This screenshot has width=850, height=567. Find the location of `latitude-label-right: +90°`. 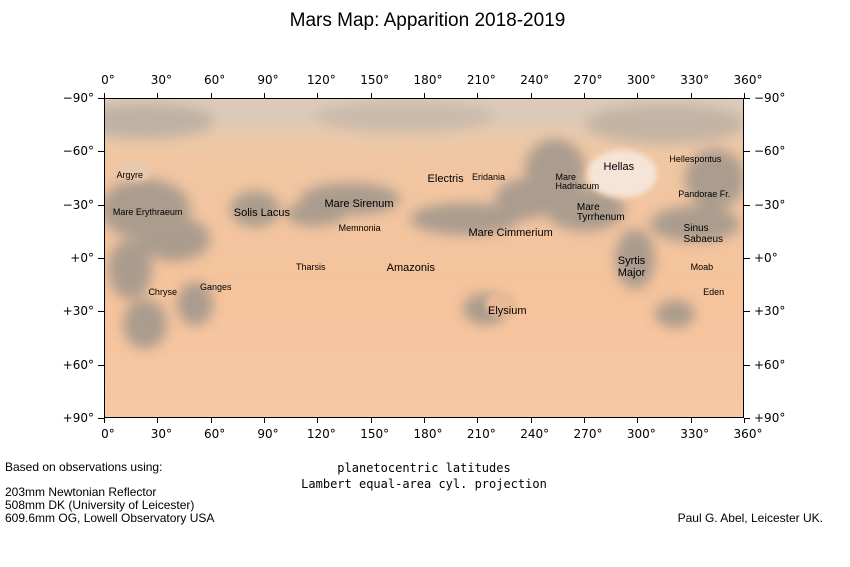

latitude-label-right: +90° is located at coordinates (770, 418).